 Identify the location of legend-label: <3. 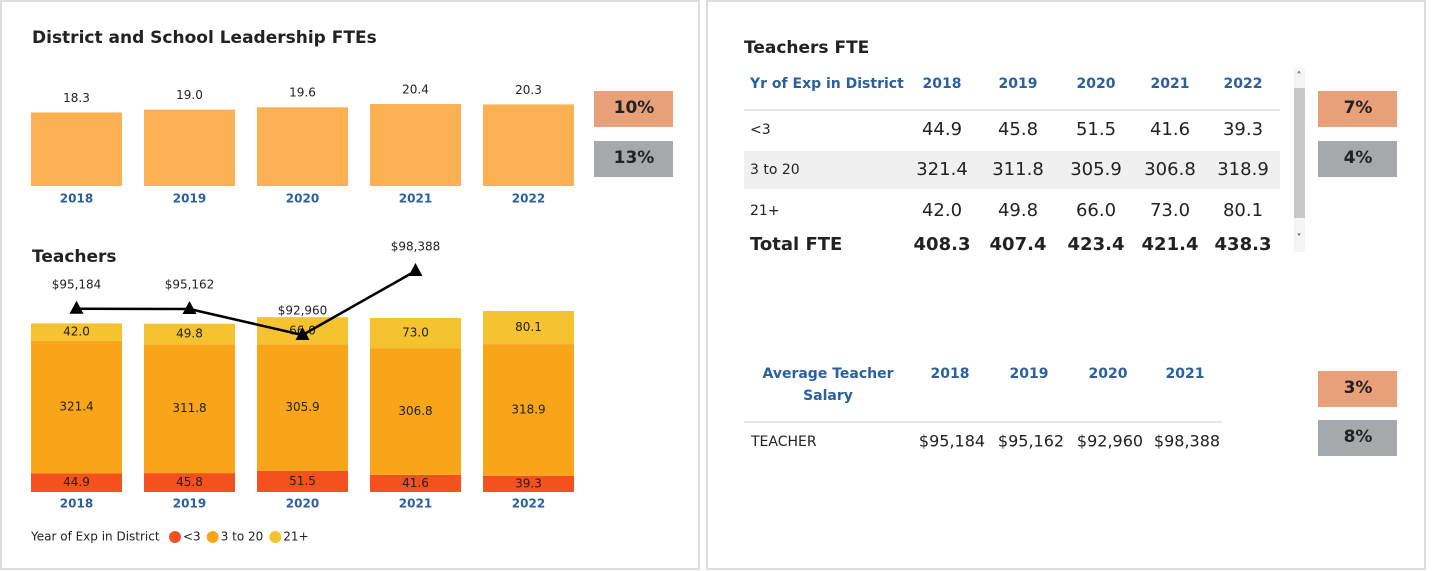
(192, 537).